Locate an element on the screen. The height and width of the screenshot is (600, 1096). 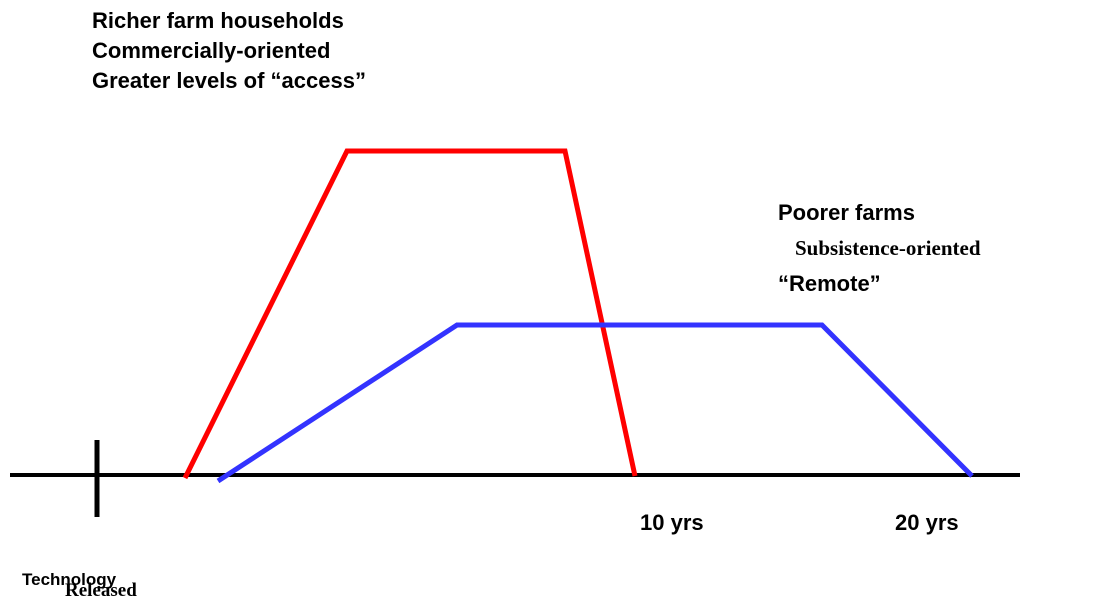
start-label: Released is located at coordinates (101, 590).